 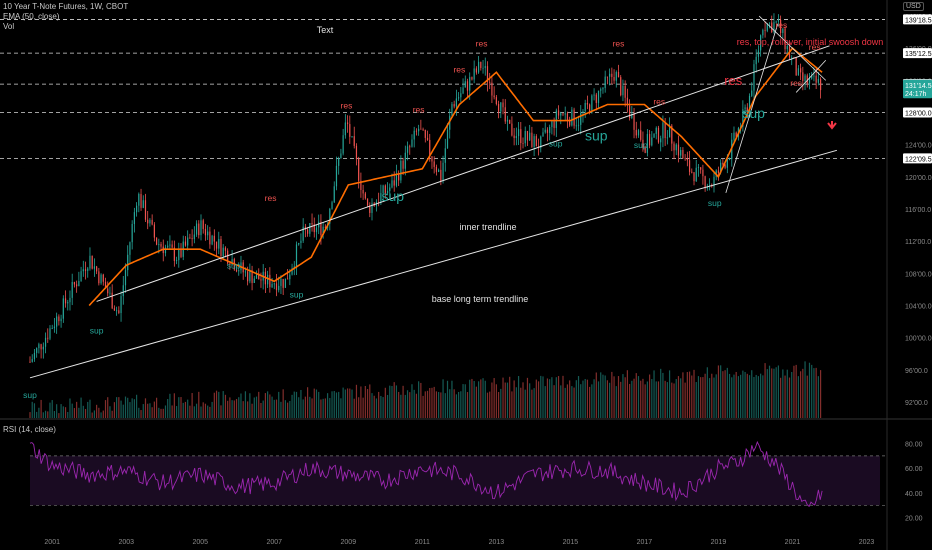 What do you see at coordinates (914, 469) in the screenshot?
I see `rsi-tick-label: 60.00` at bounding box center [914, 469].